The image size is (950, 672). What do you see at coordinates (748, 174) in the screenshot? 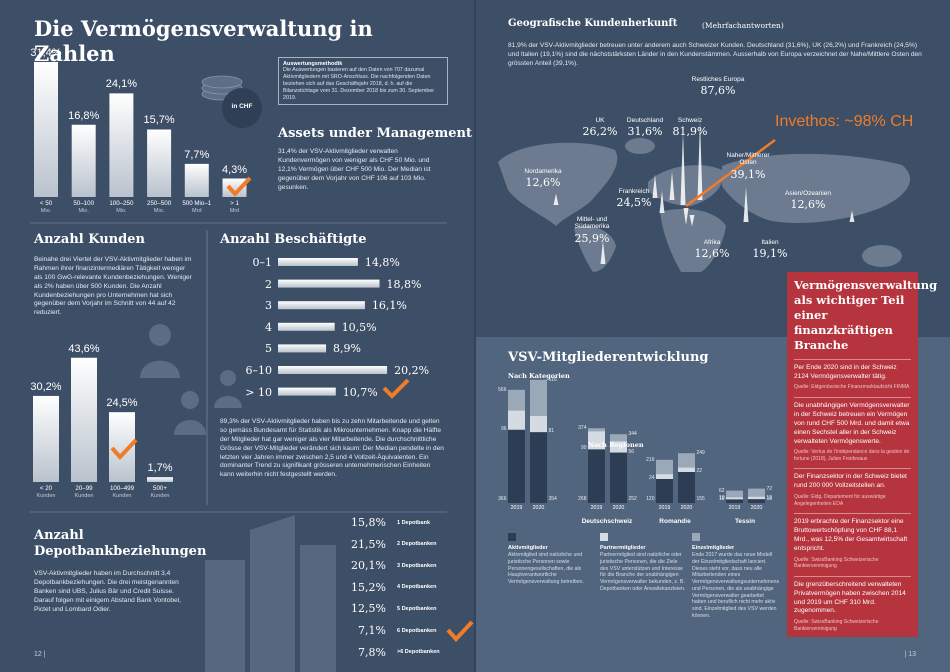
I see `value-label: 39,1%` at bounding box center [748, 174].